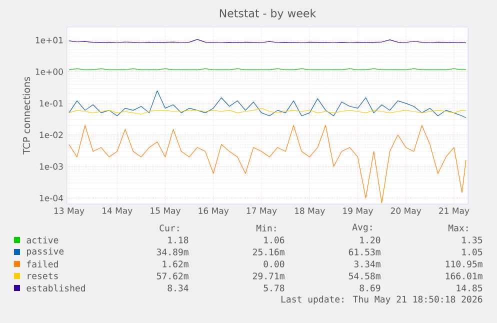 The height and width of the screenshot is (323, 497). Describe the element at coordinates (178, 288) in the screenshot. I see `text: 8.34` at that location.